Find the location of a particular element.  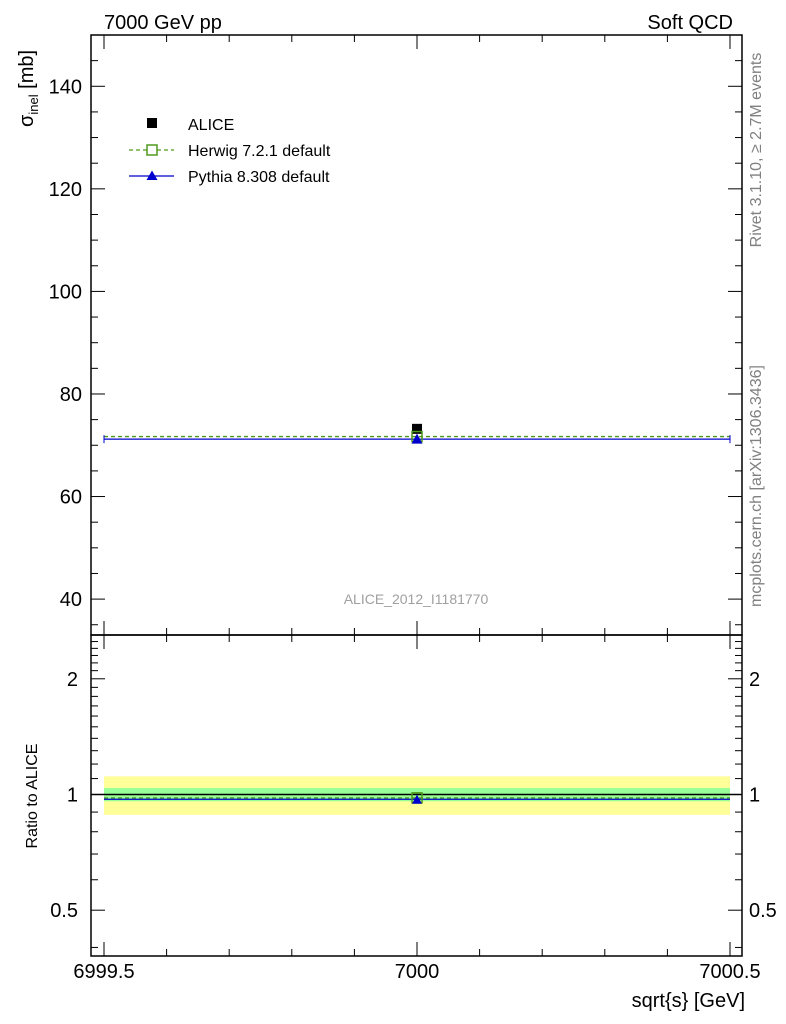

main-y-label: σinel [mb] is located at coordinates (28, 88).